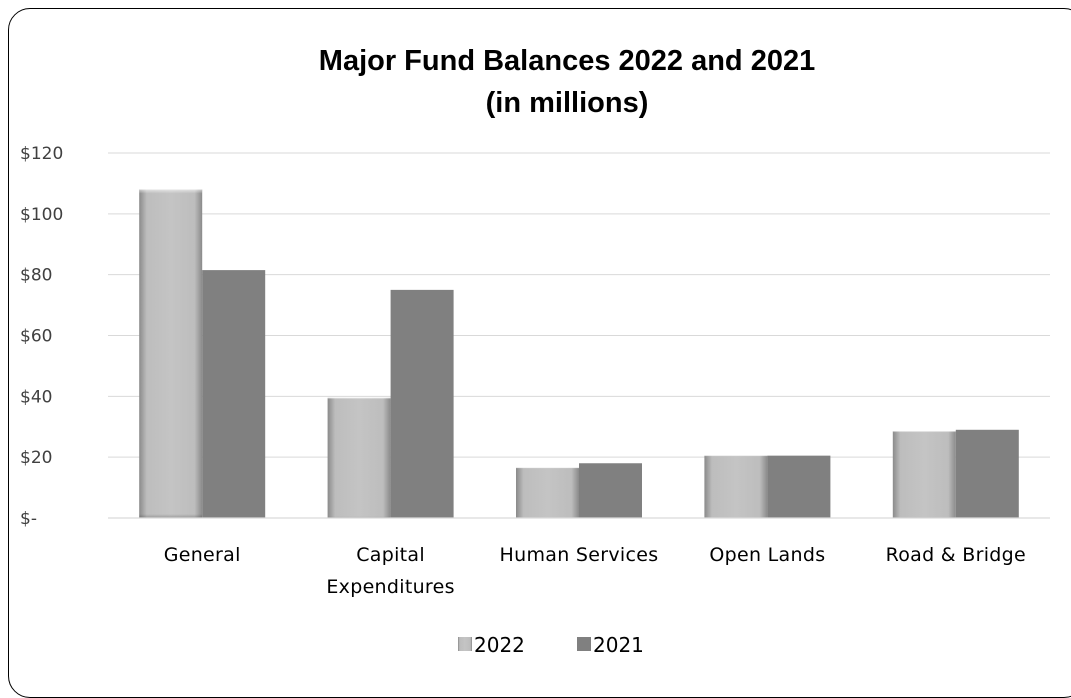  I want to click on y-tick-label: $60, so click(36, 337).